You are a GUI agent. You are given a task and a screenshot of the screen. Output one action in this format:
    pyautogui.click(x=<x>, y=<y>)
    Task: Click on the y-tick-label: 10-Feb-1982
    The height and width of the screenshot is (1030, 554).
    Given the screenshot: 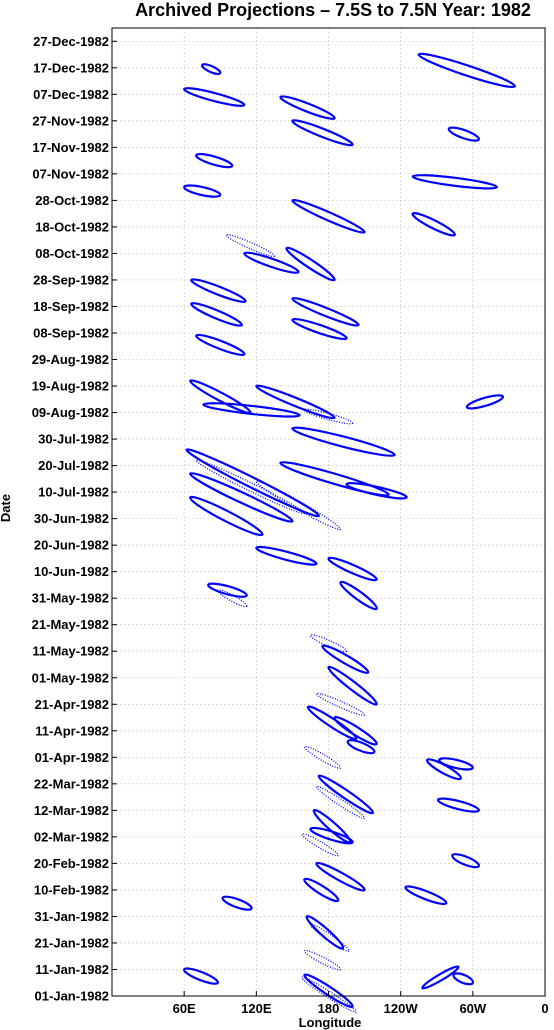 What is the action you would take?
    pyautogui.click(x=71, y=889)
    